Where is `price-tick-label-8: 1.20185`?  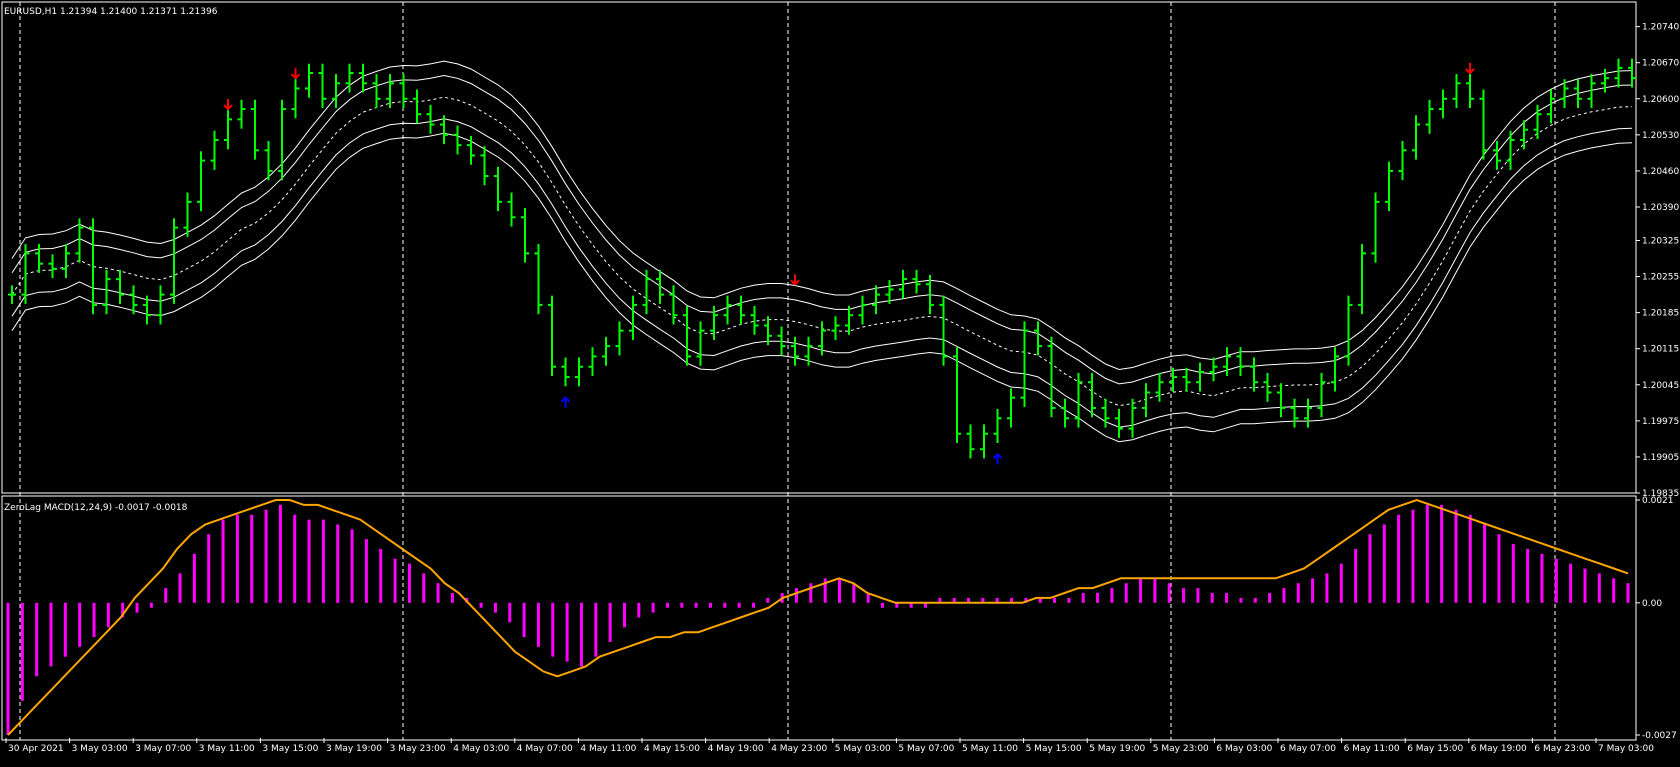 price-tick-label-8: 1.20185 is located at coordinates (1660, 314).